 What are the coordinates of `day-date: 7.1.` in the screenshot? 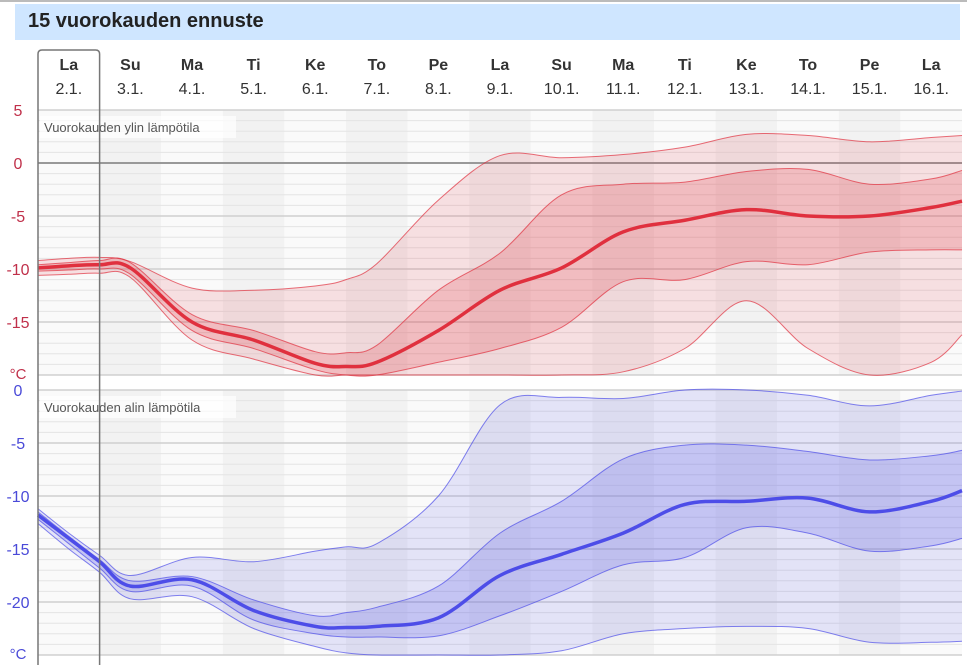 It's located at (376, 89).